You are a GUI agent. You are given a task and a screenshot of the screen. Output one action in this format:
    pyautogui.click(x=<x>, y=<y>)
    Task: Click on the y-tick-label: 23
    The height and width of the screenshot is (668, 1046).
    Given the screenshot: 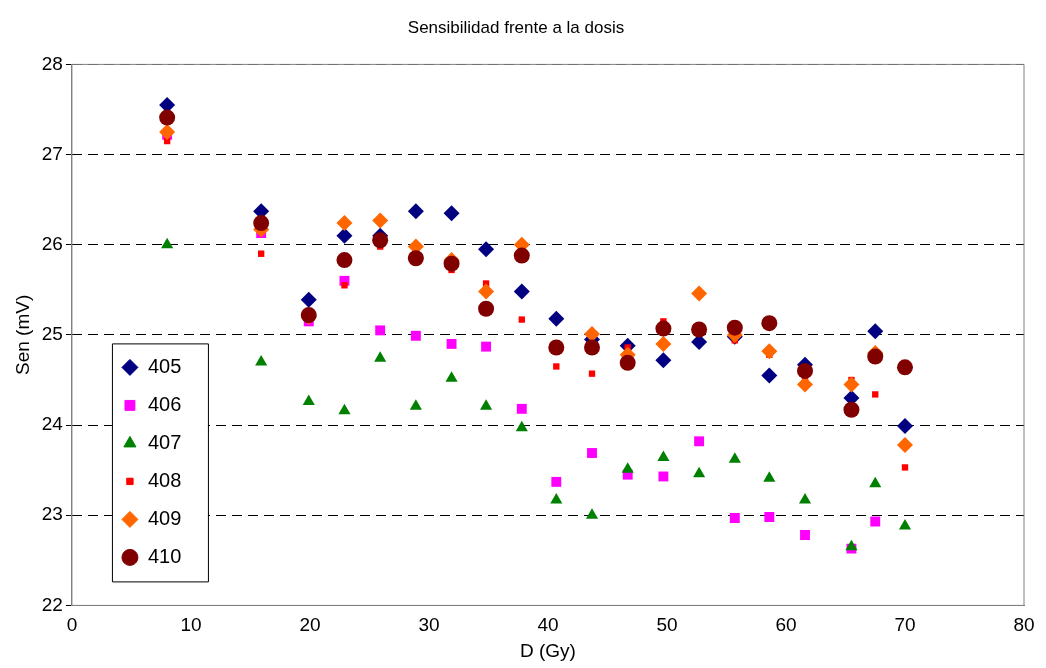 What is the action you would take?
    pyautogui.click(x=52, y=514)
    